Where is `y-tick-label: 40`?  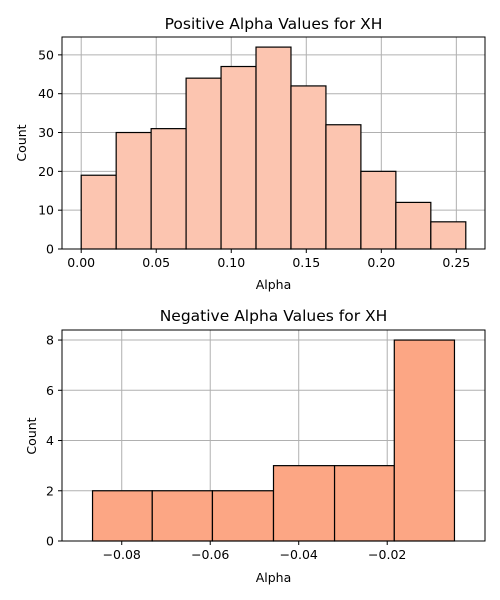
y-tick-label: 40 is located at coordinates (46, 93).